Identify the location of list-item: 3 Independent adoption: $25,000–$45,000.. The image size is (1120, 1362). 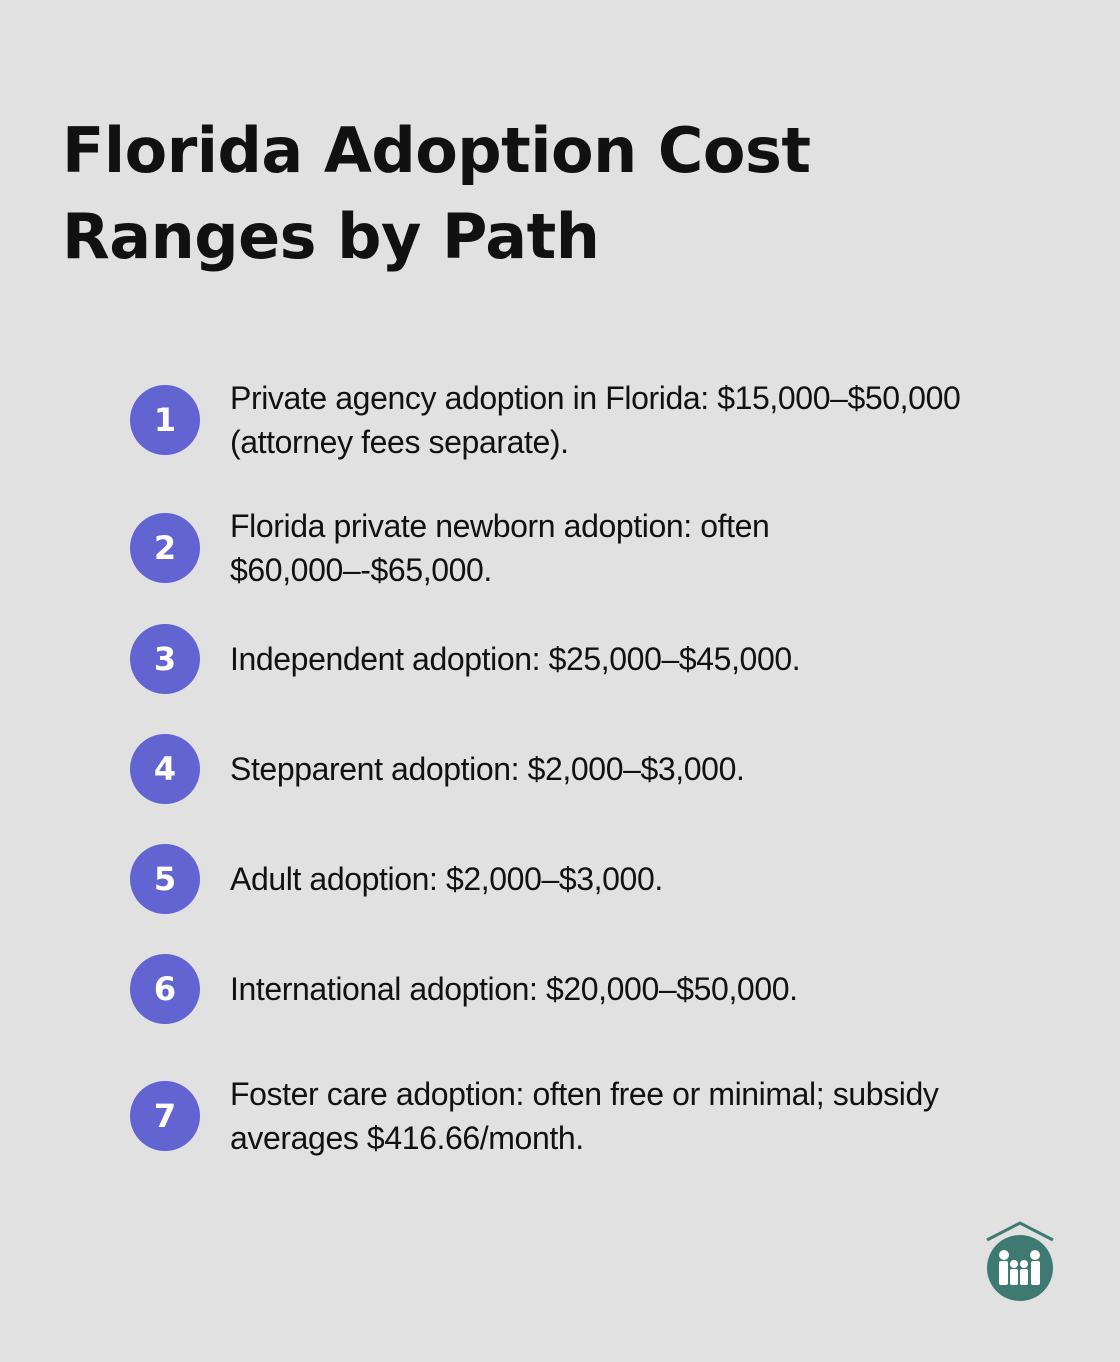
(580, 659).